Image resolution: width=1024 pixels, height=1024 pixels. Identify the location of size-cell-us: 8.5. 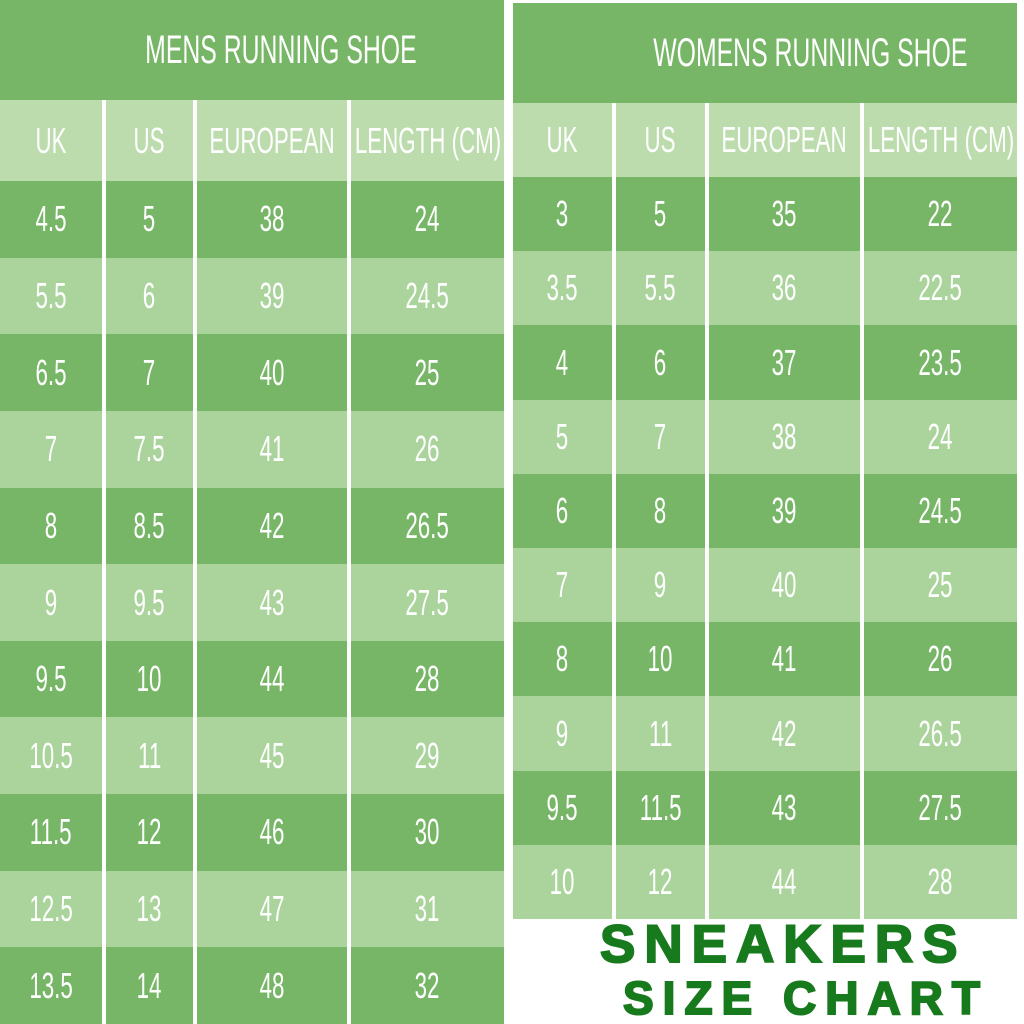
(147, 526).